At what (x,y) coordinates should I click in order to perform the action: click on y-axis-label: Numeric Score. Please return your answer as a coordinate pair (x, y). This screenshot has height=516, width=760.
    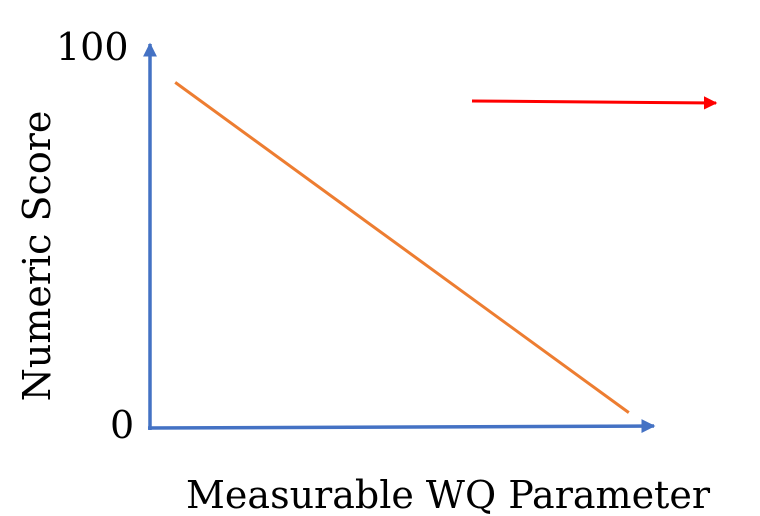
    Looking at the image, I should click on (37, 256).